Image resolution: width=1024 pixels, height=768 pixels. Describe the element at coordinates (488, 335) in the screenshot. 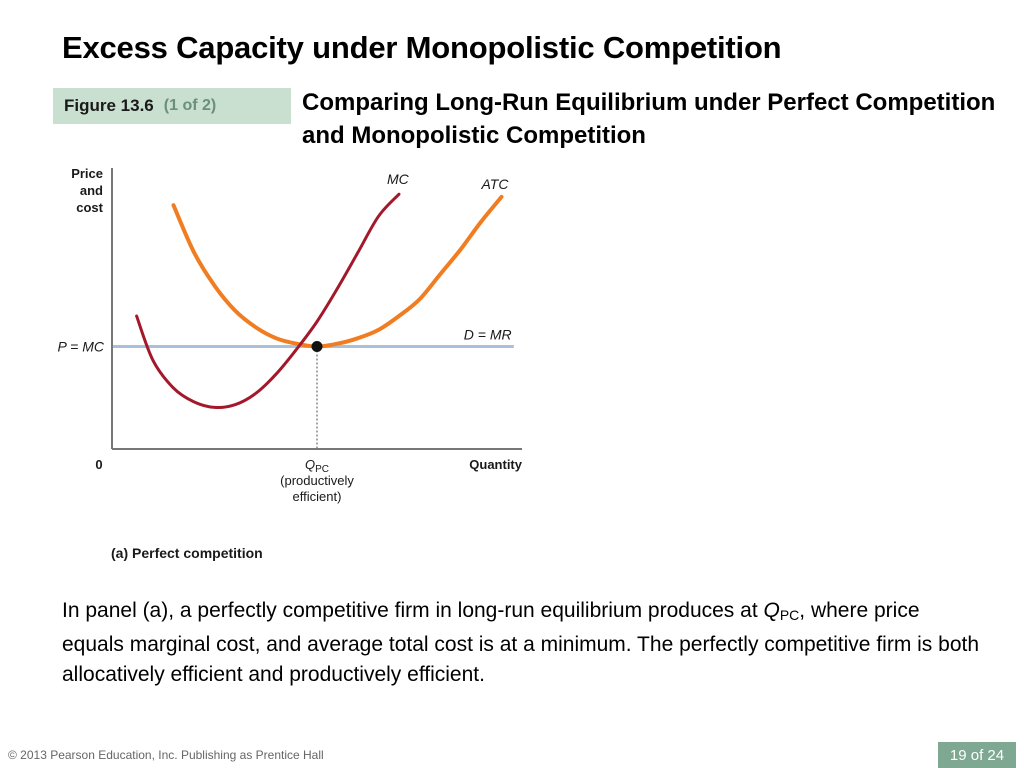

I see `demand-label: D = MR` at that location.